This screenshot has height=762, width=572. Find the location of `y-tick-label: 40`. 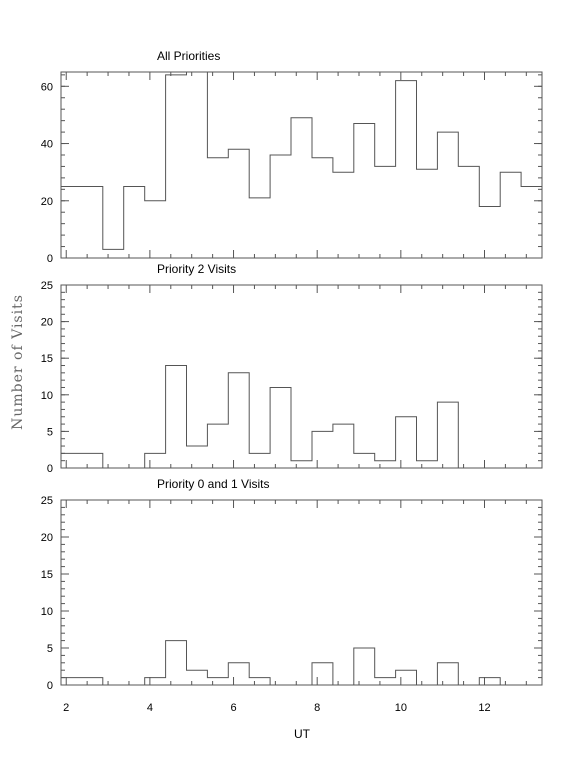

y-tick-label: 40 is located at coordinates (47, 145).